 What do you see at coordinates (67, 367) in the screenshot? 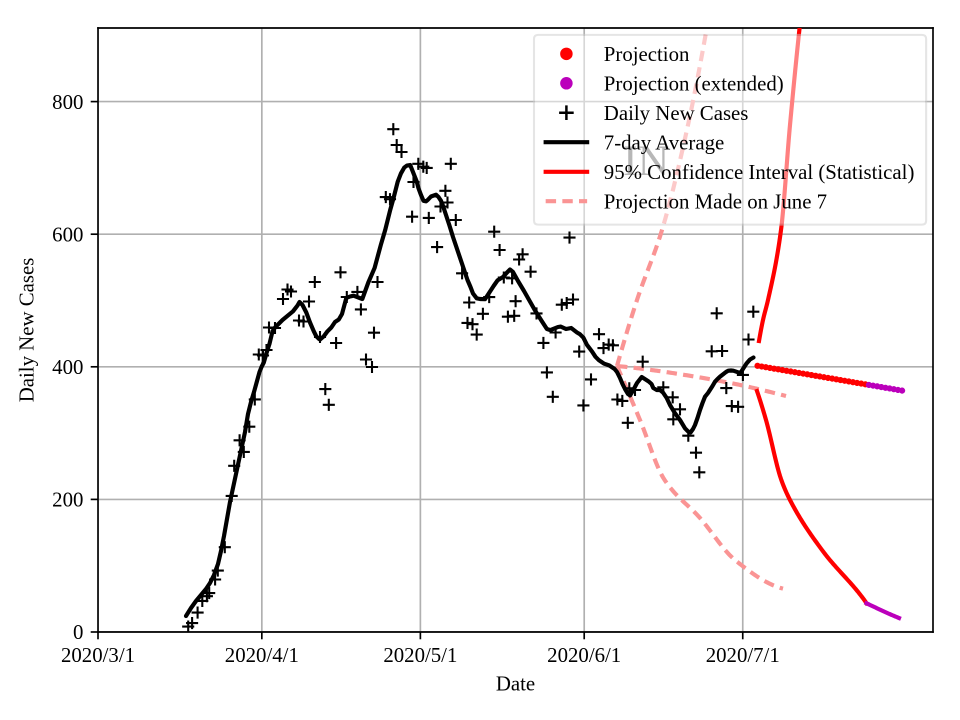
I see `svg-text: 400` at bounding box center [67, 367].